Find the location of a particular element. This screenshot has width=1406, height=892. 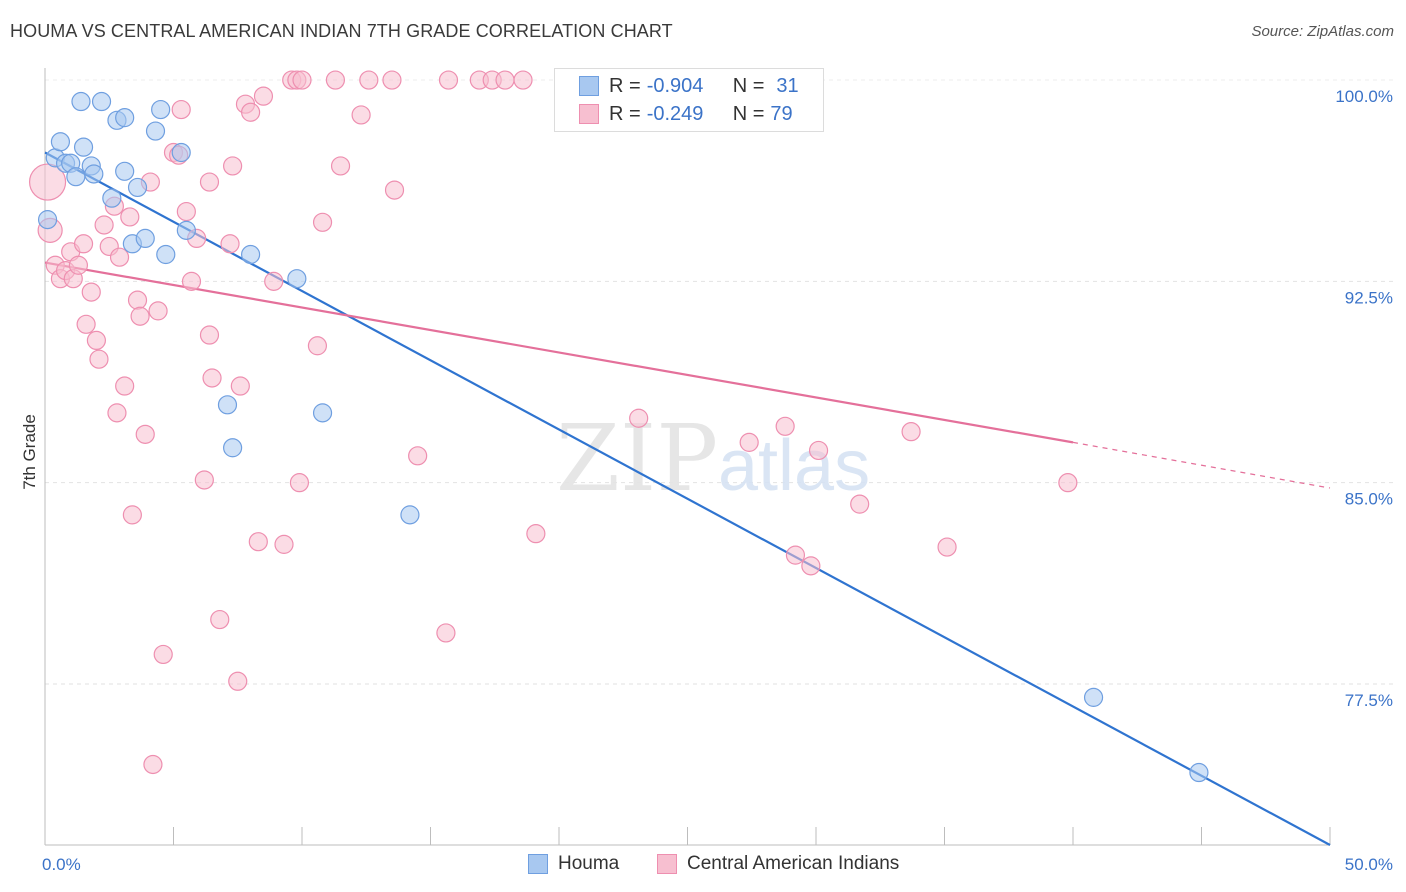

legend-r-label: R = is located at coordinates (625, 113).